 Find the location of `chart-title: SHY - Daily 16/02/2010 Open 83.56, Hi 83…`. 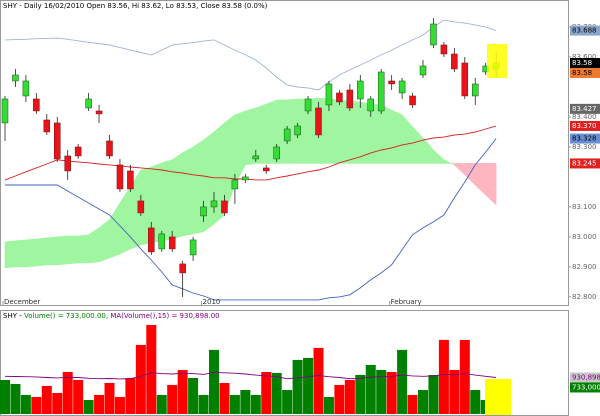

chart-title: SHY - Daily 16/02/2010 Open 83.56, Hi 83… is located at coordinates (135, 6).